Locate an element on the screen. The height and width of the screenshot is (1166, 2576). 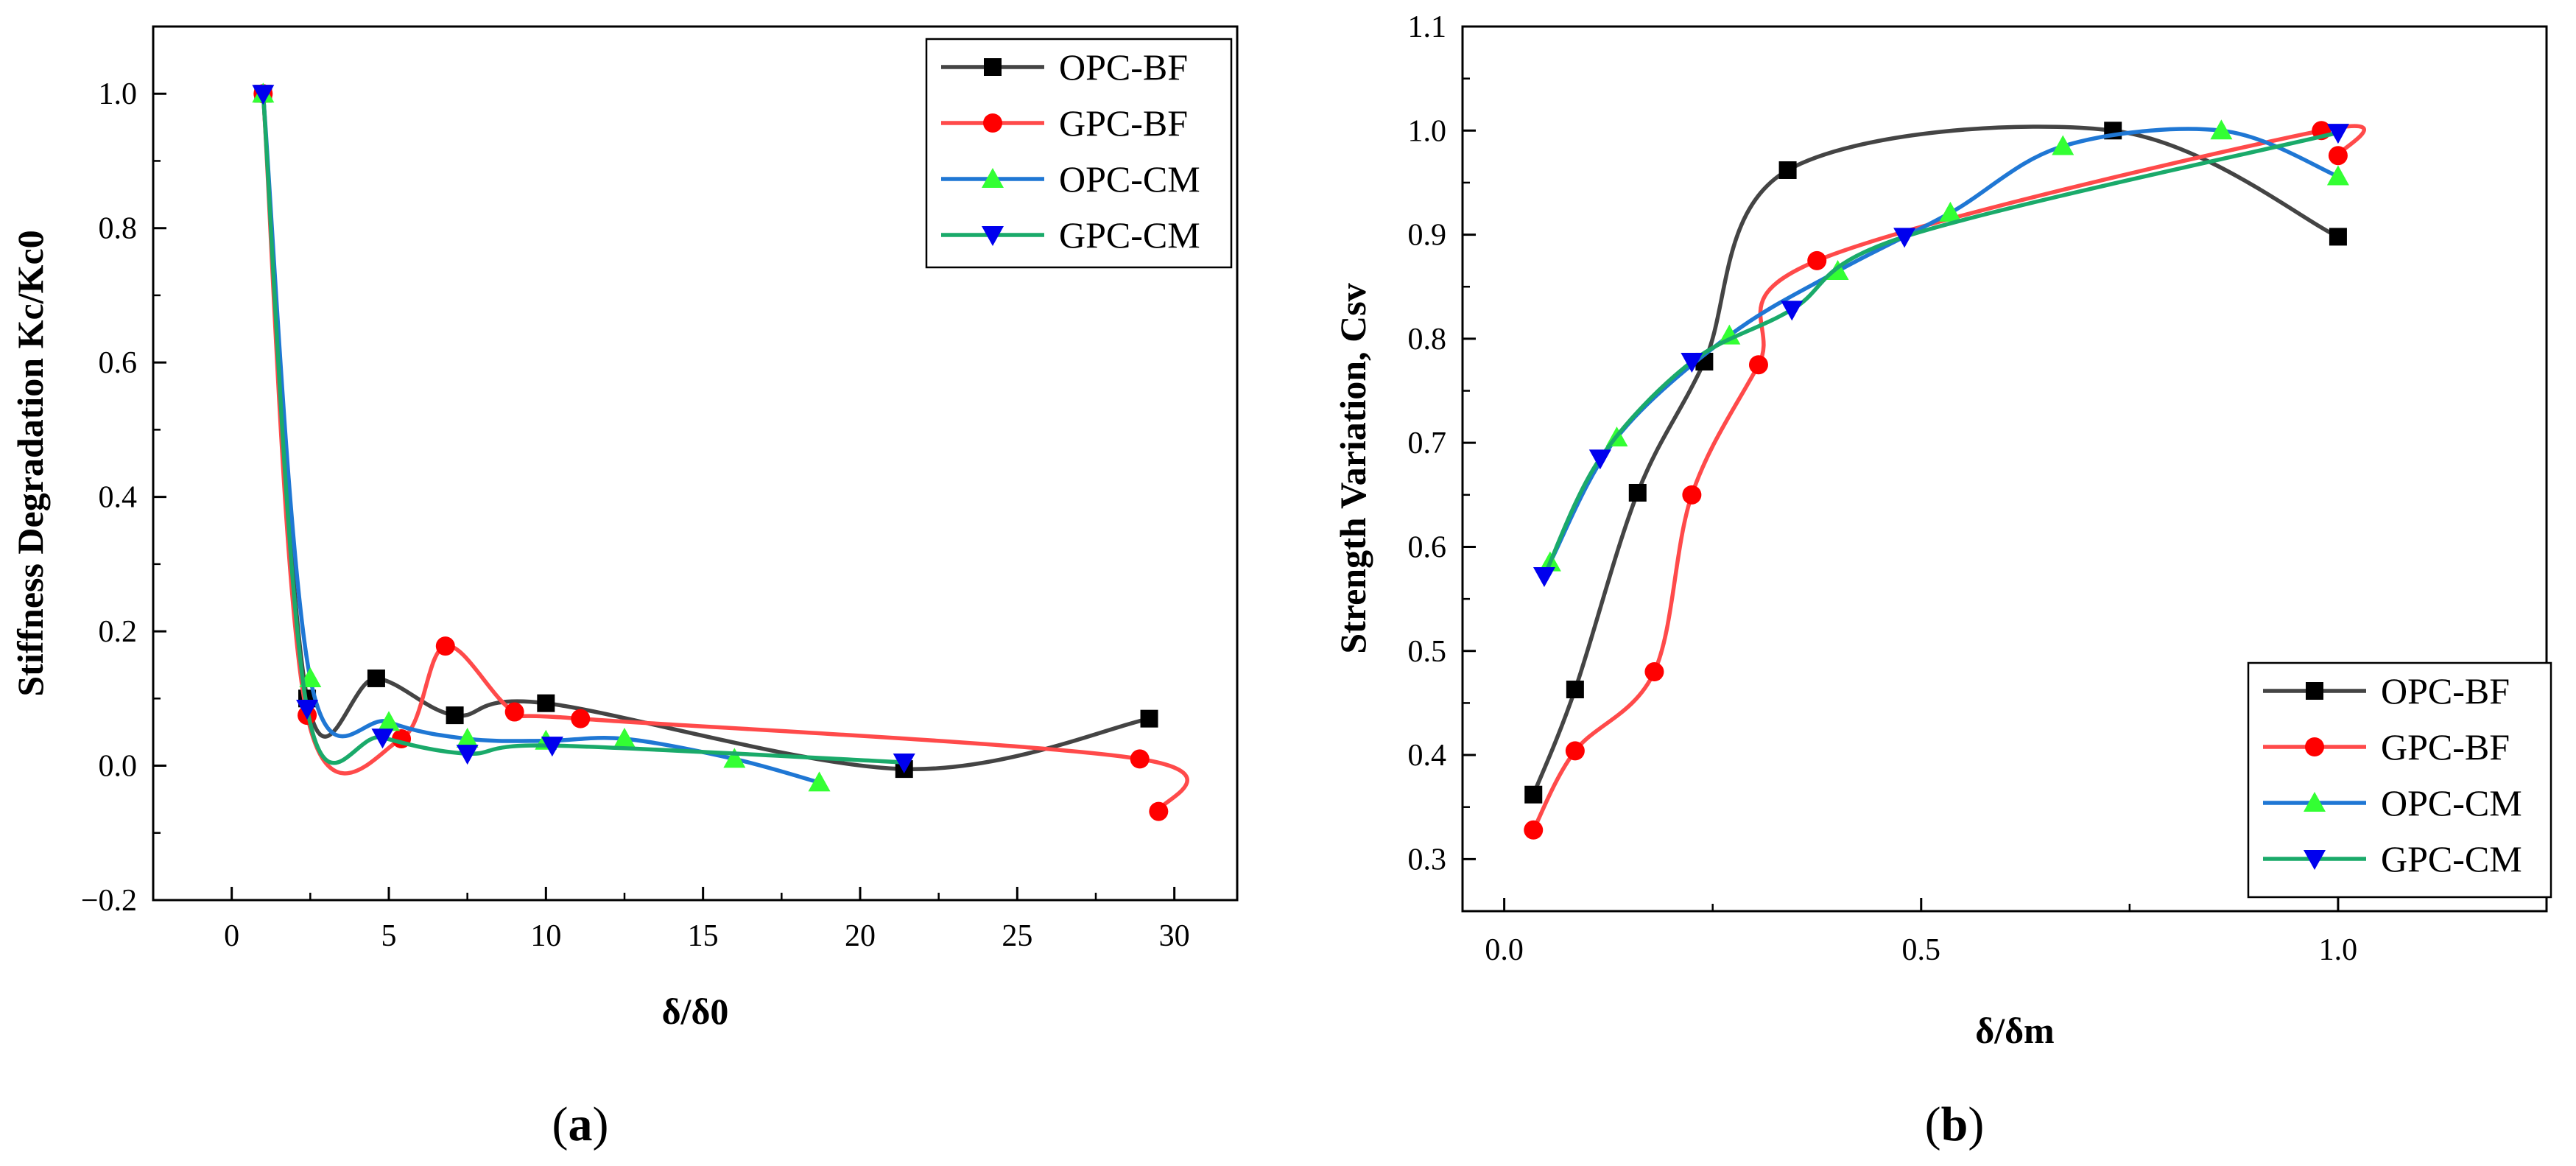
panel-a-y-tick-label: 0.6 is located at coordinates (118, 363).